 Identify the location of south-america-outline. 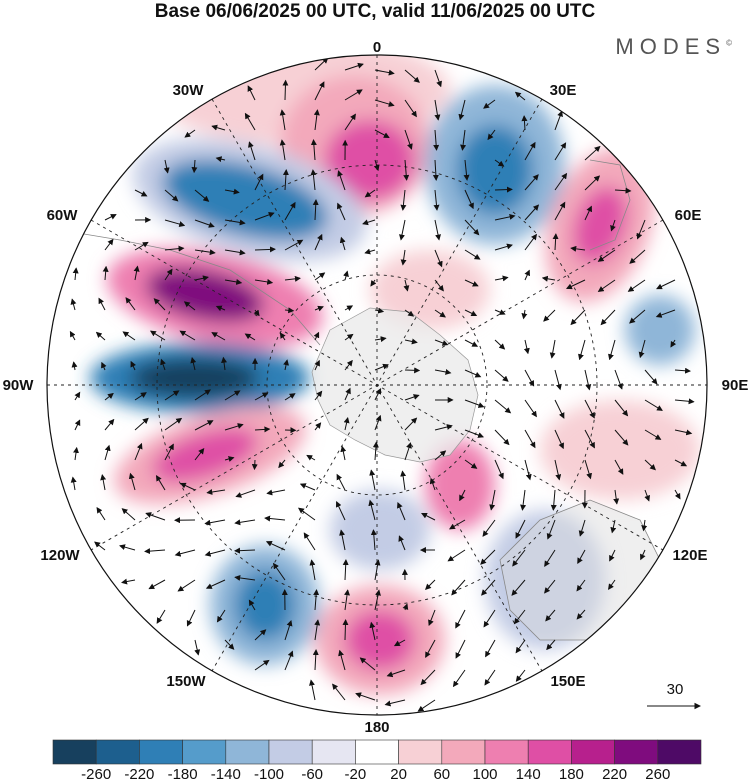
(190, 287).